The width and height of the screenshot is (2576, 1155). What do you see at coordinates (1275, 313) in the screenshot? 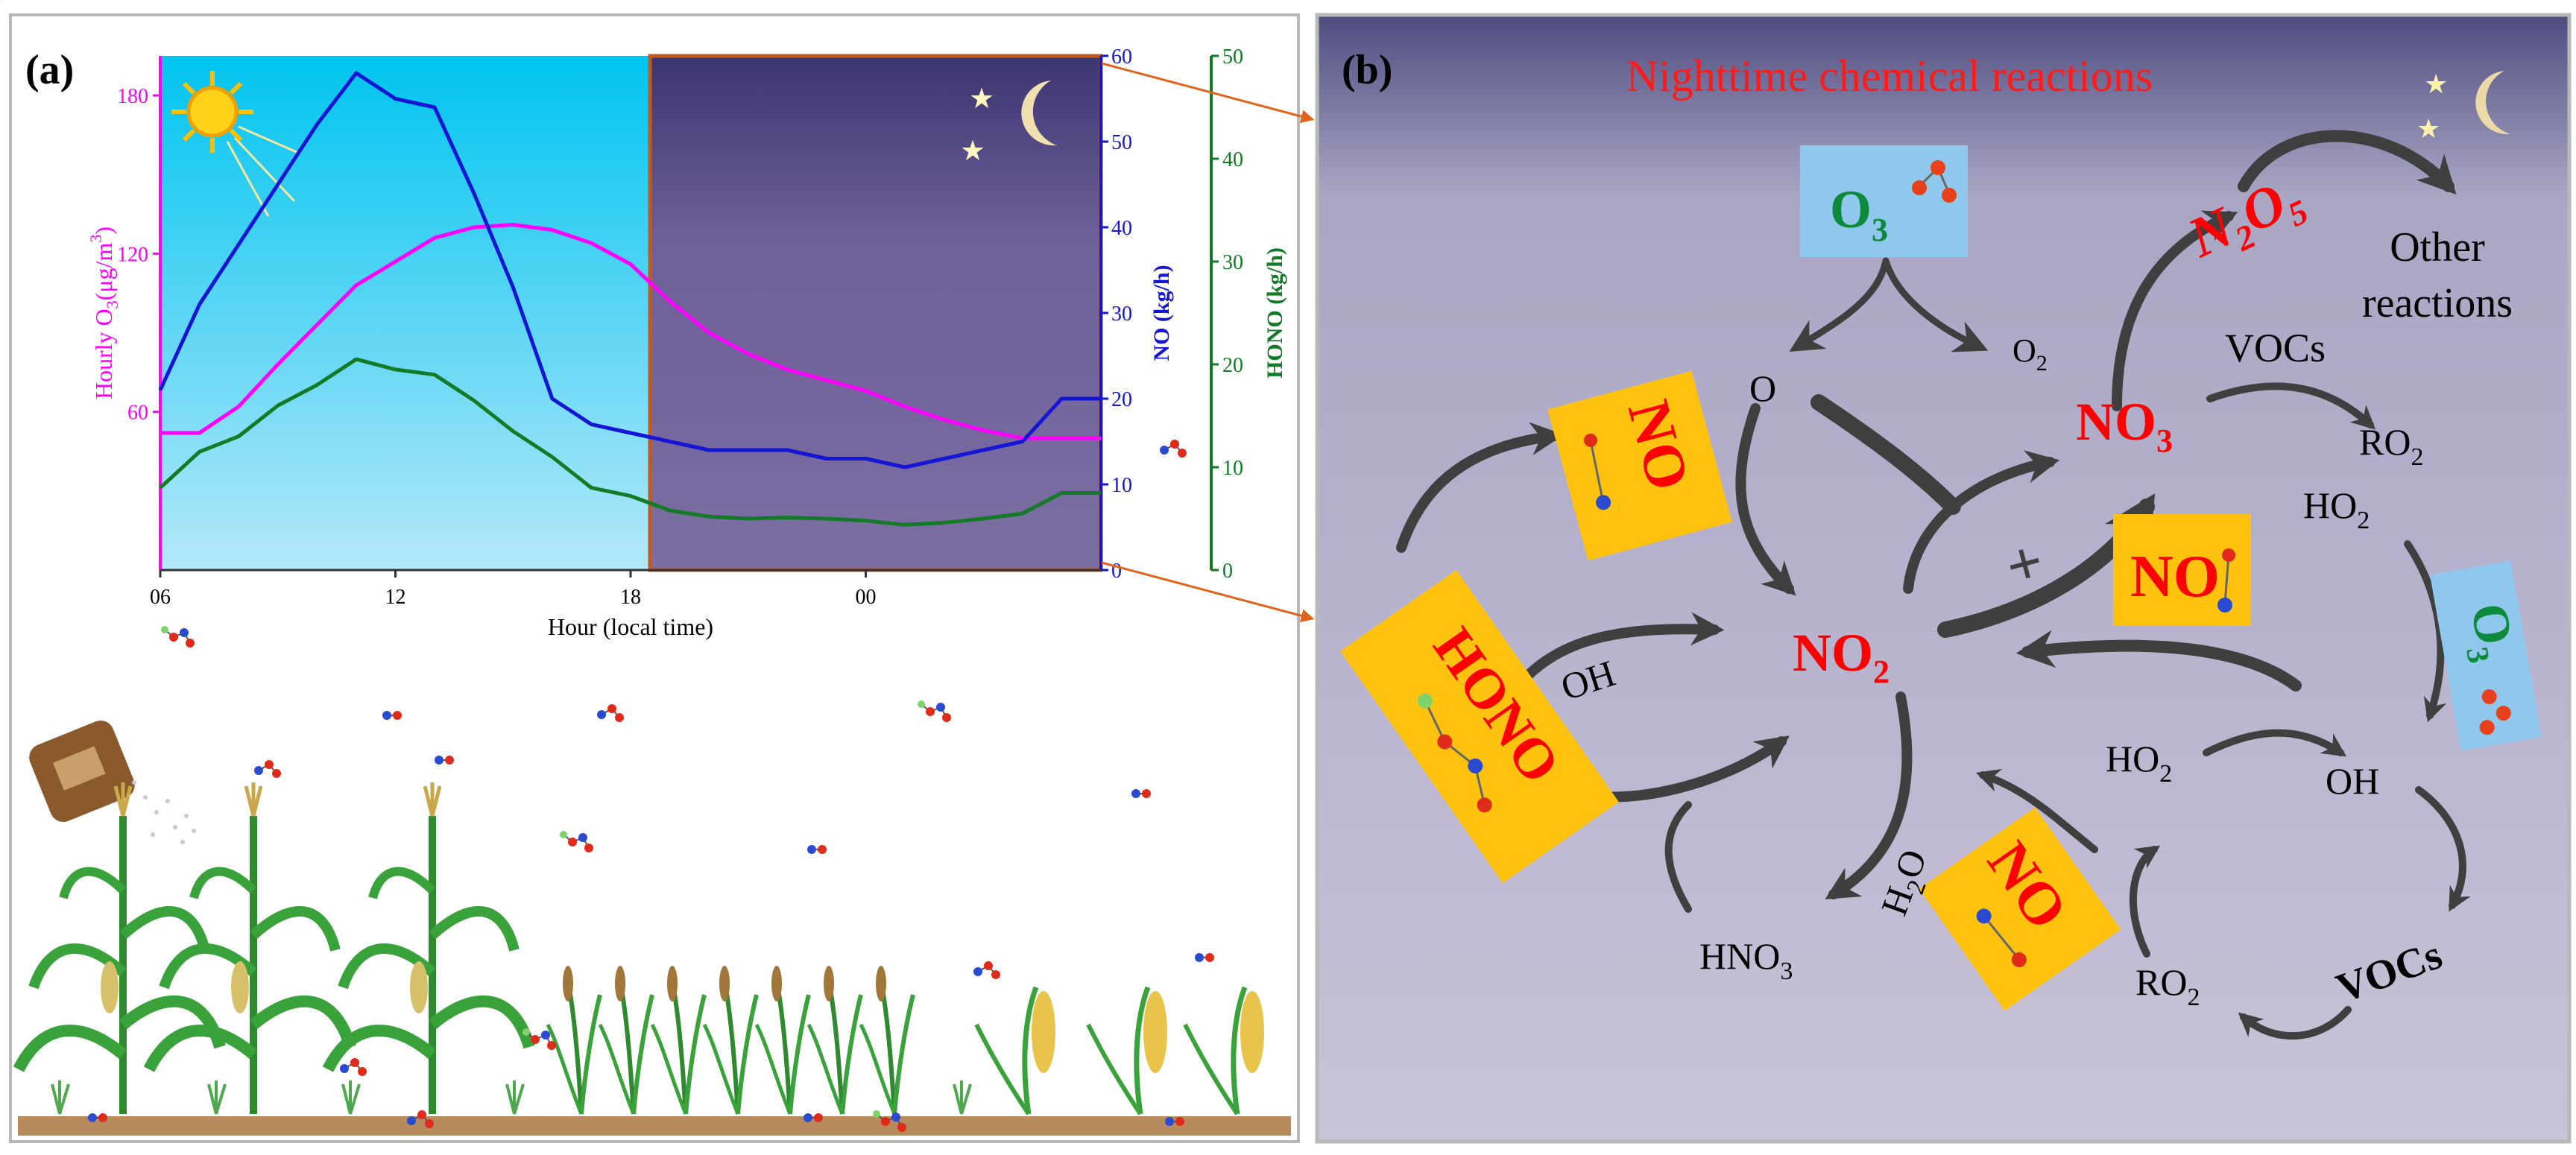
I see `hono-axis-title: HONO (kg/h)` at bounding box center [1275, 313].